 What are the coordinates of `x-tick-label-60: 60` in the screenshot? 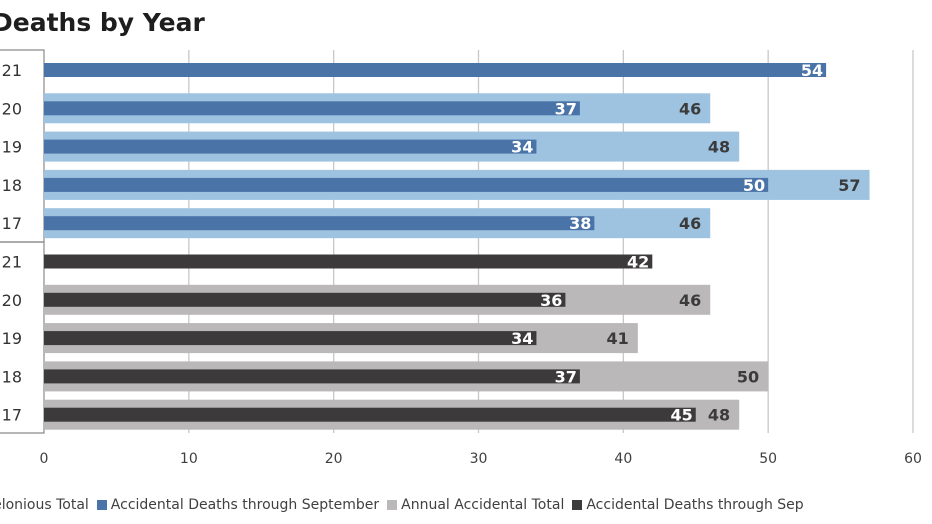 It's located at (913, 459).